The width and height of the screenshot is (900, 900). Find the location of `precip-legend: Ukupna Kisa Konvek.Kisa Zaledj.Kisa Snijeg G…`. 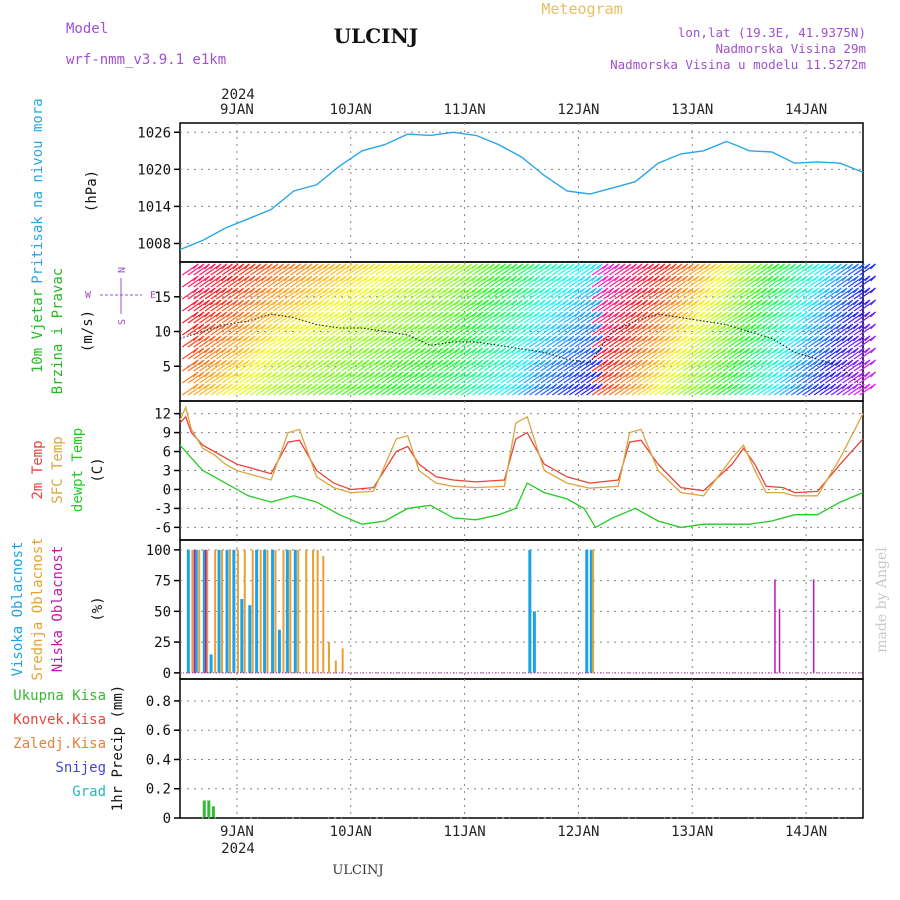

precip-legend: Ukupna Kisa Konvek.Kisa Zaledj.Kisa Snijeg G… is located at coordinates (59, 744).